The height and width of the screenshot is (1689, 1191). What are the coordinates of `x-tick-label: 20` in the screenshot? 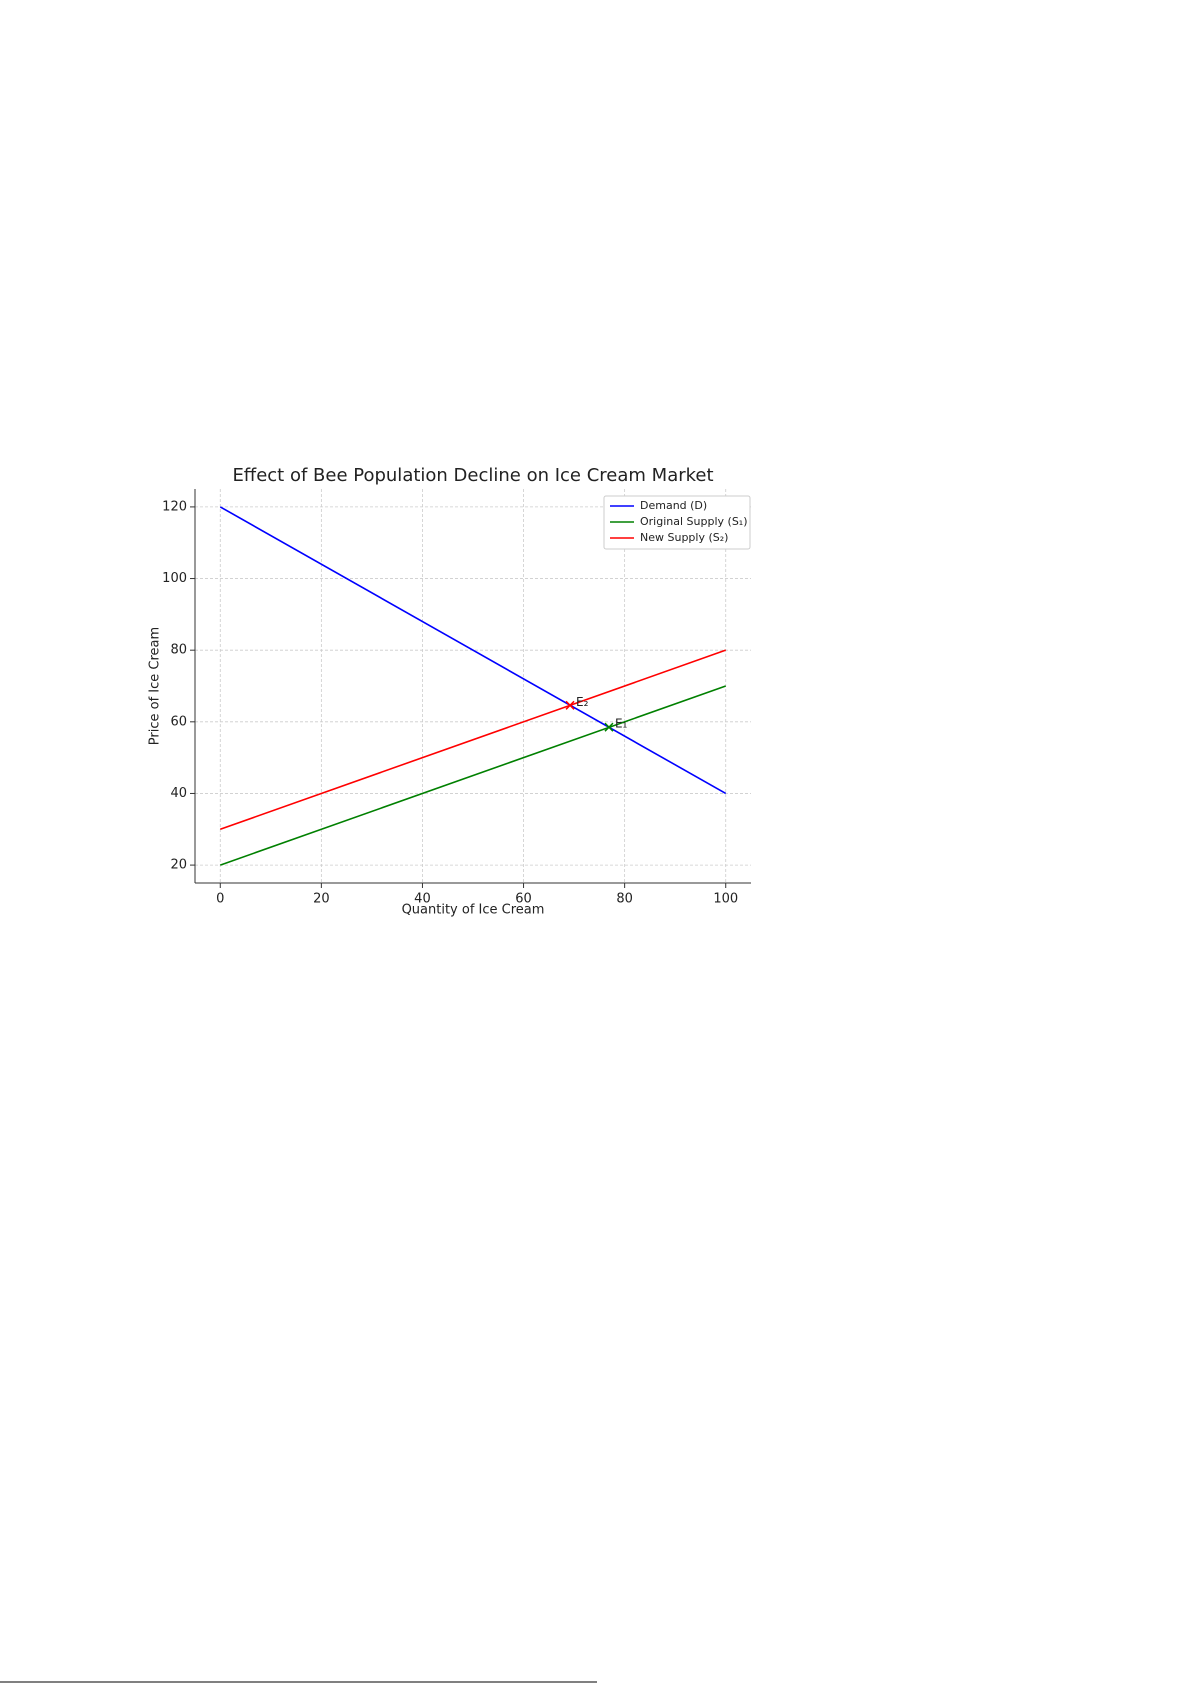 It's located at (321, 899).